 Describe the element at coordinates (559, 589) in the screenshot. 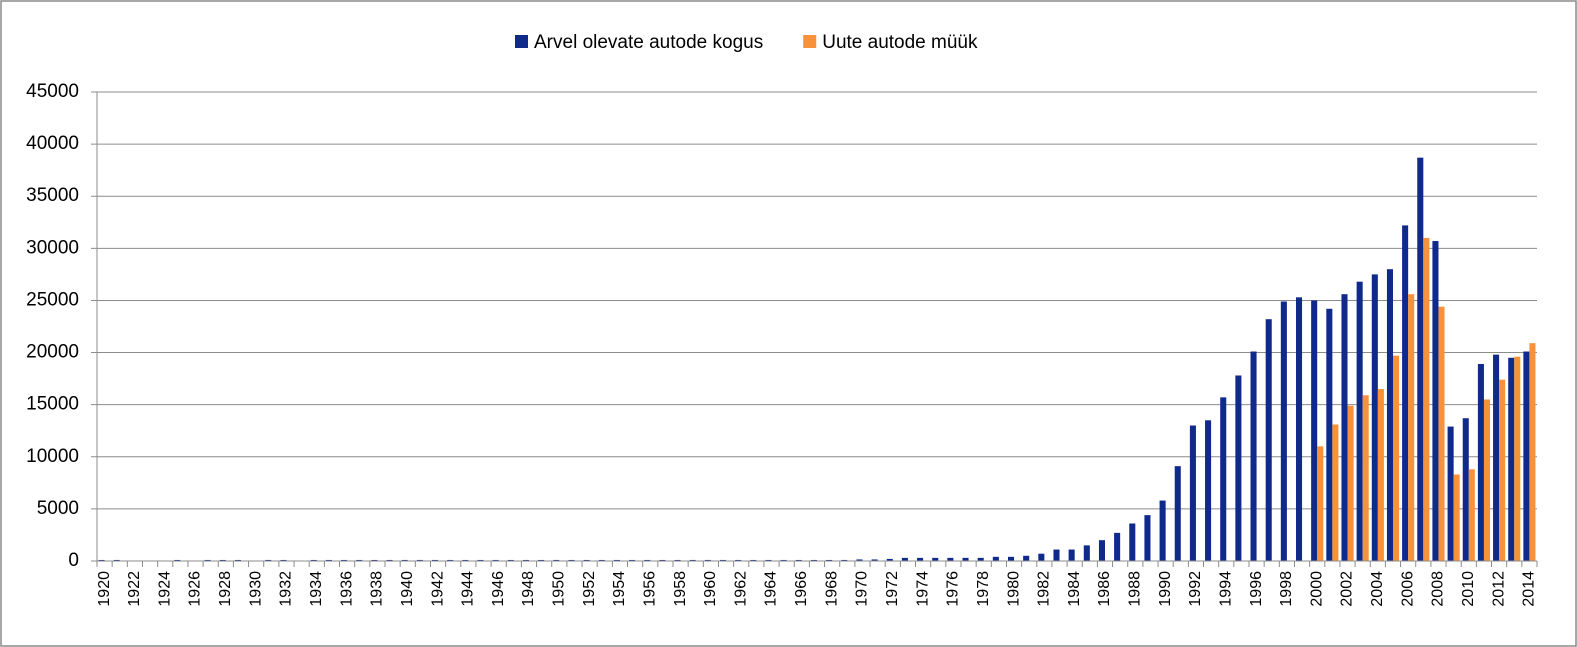

I see `x-tick-label: 1950` at that location.